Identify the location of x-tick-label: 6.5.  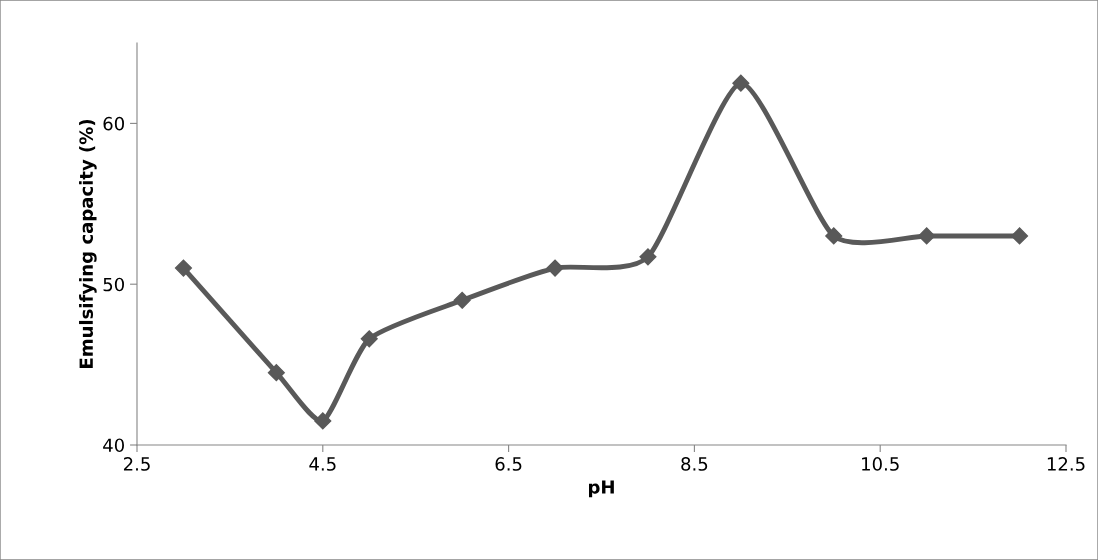
(508, 464).